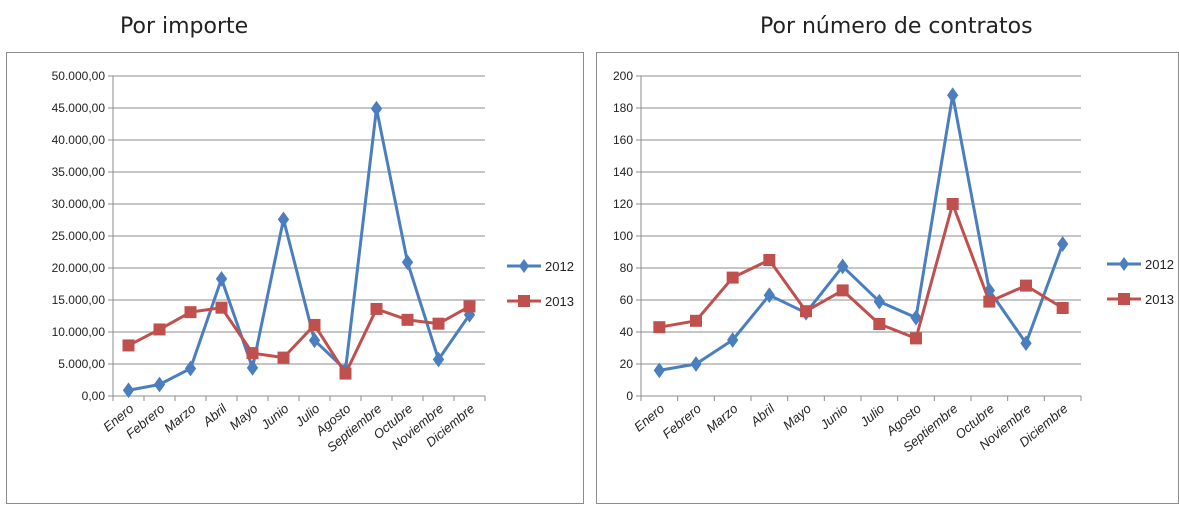 The width and height of the screenshot is (1179, 505). What do you see at coordinates (79, 204) in the screenshot?
I see `y-tick-label: 30.000,00` at bounding box center [79, 204].